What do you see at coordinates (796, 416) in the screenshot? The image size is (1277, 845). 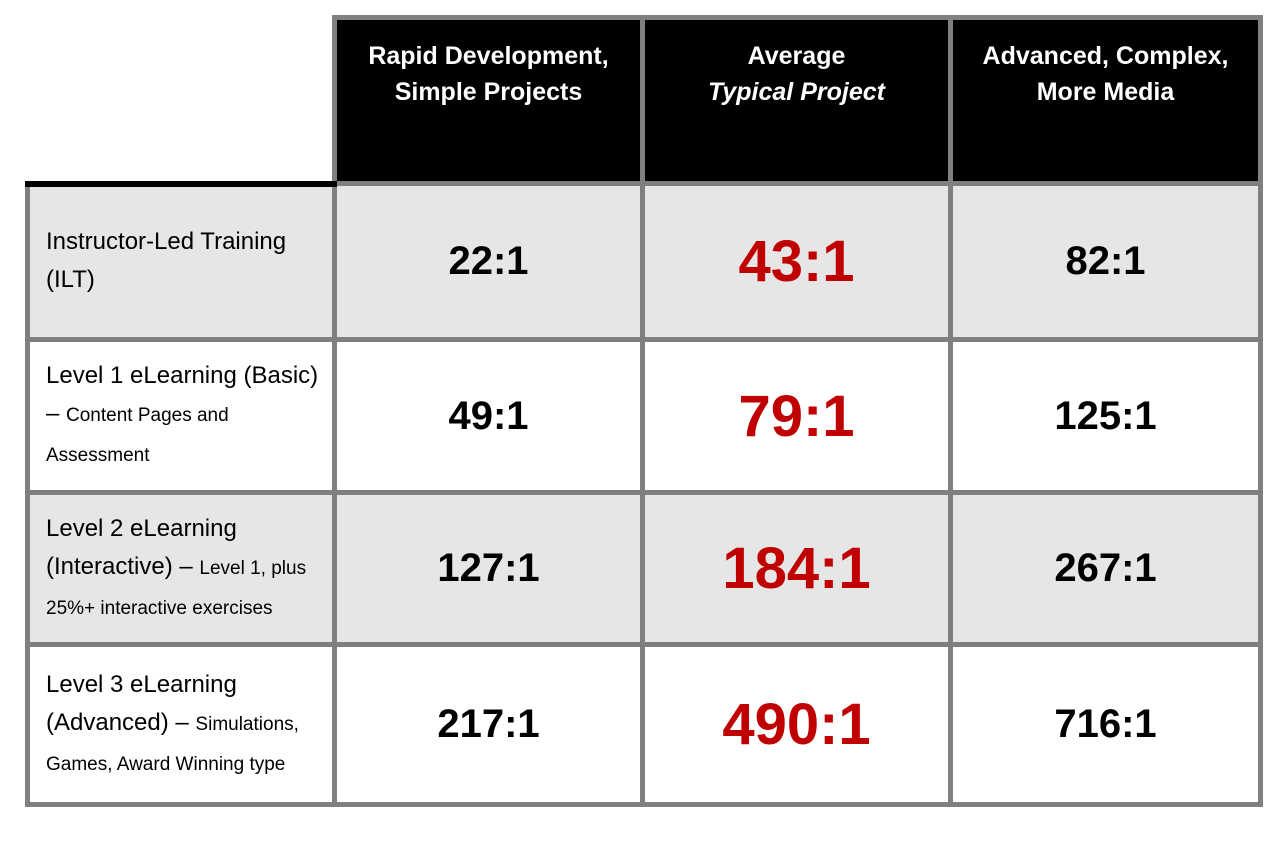 I see `ratio-value-cell-average: 79:1` at bounding box center [796, 416].